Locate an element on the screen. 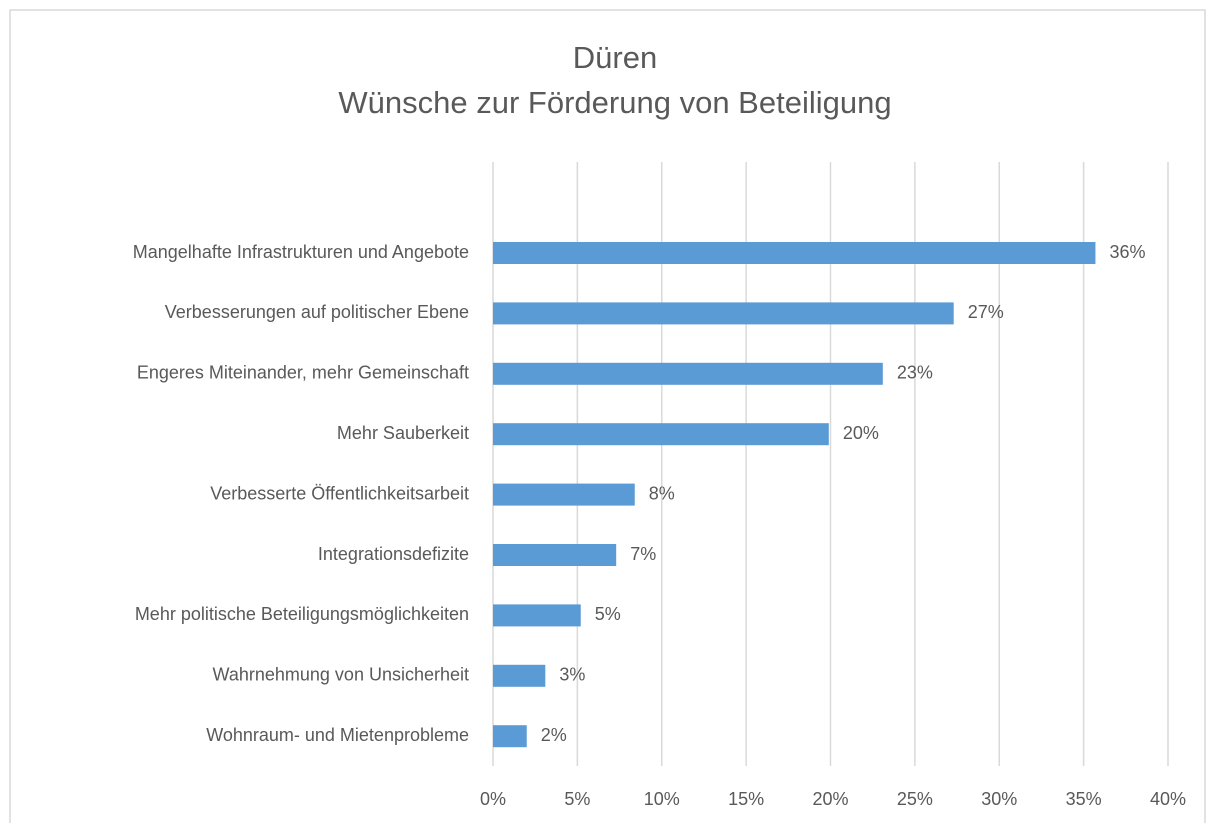 The image size is (1215, 823). y-tick-label: Mehr Sauberkeit is located at coordinates (403, 433).